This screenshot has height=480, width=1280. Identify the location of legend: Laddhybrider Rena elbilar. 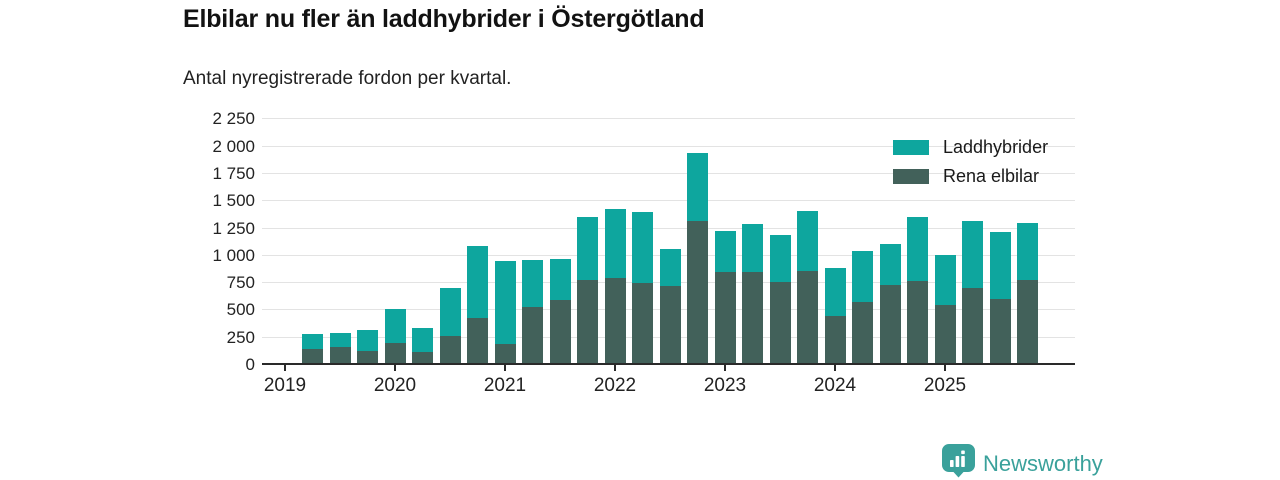
(970, 167).